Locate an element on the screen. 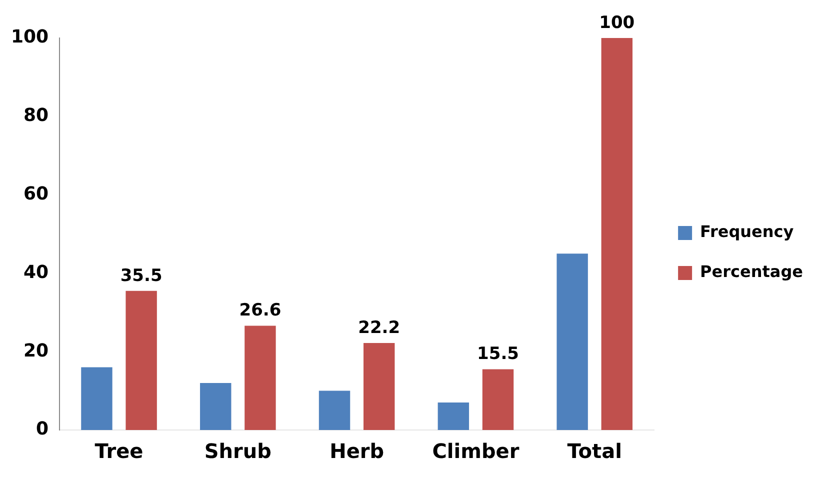 The width and height of the screenshot is (835, 478). legend-label: Percentage is located at coordinates (752, 272).